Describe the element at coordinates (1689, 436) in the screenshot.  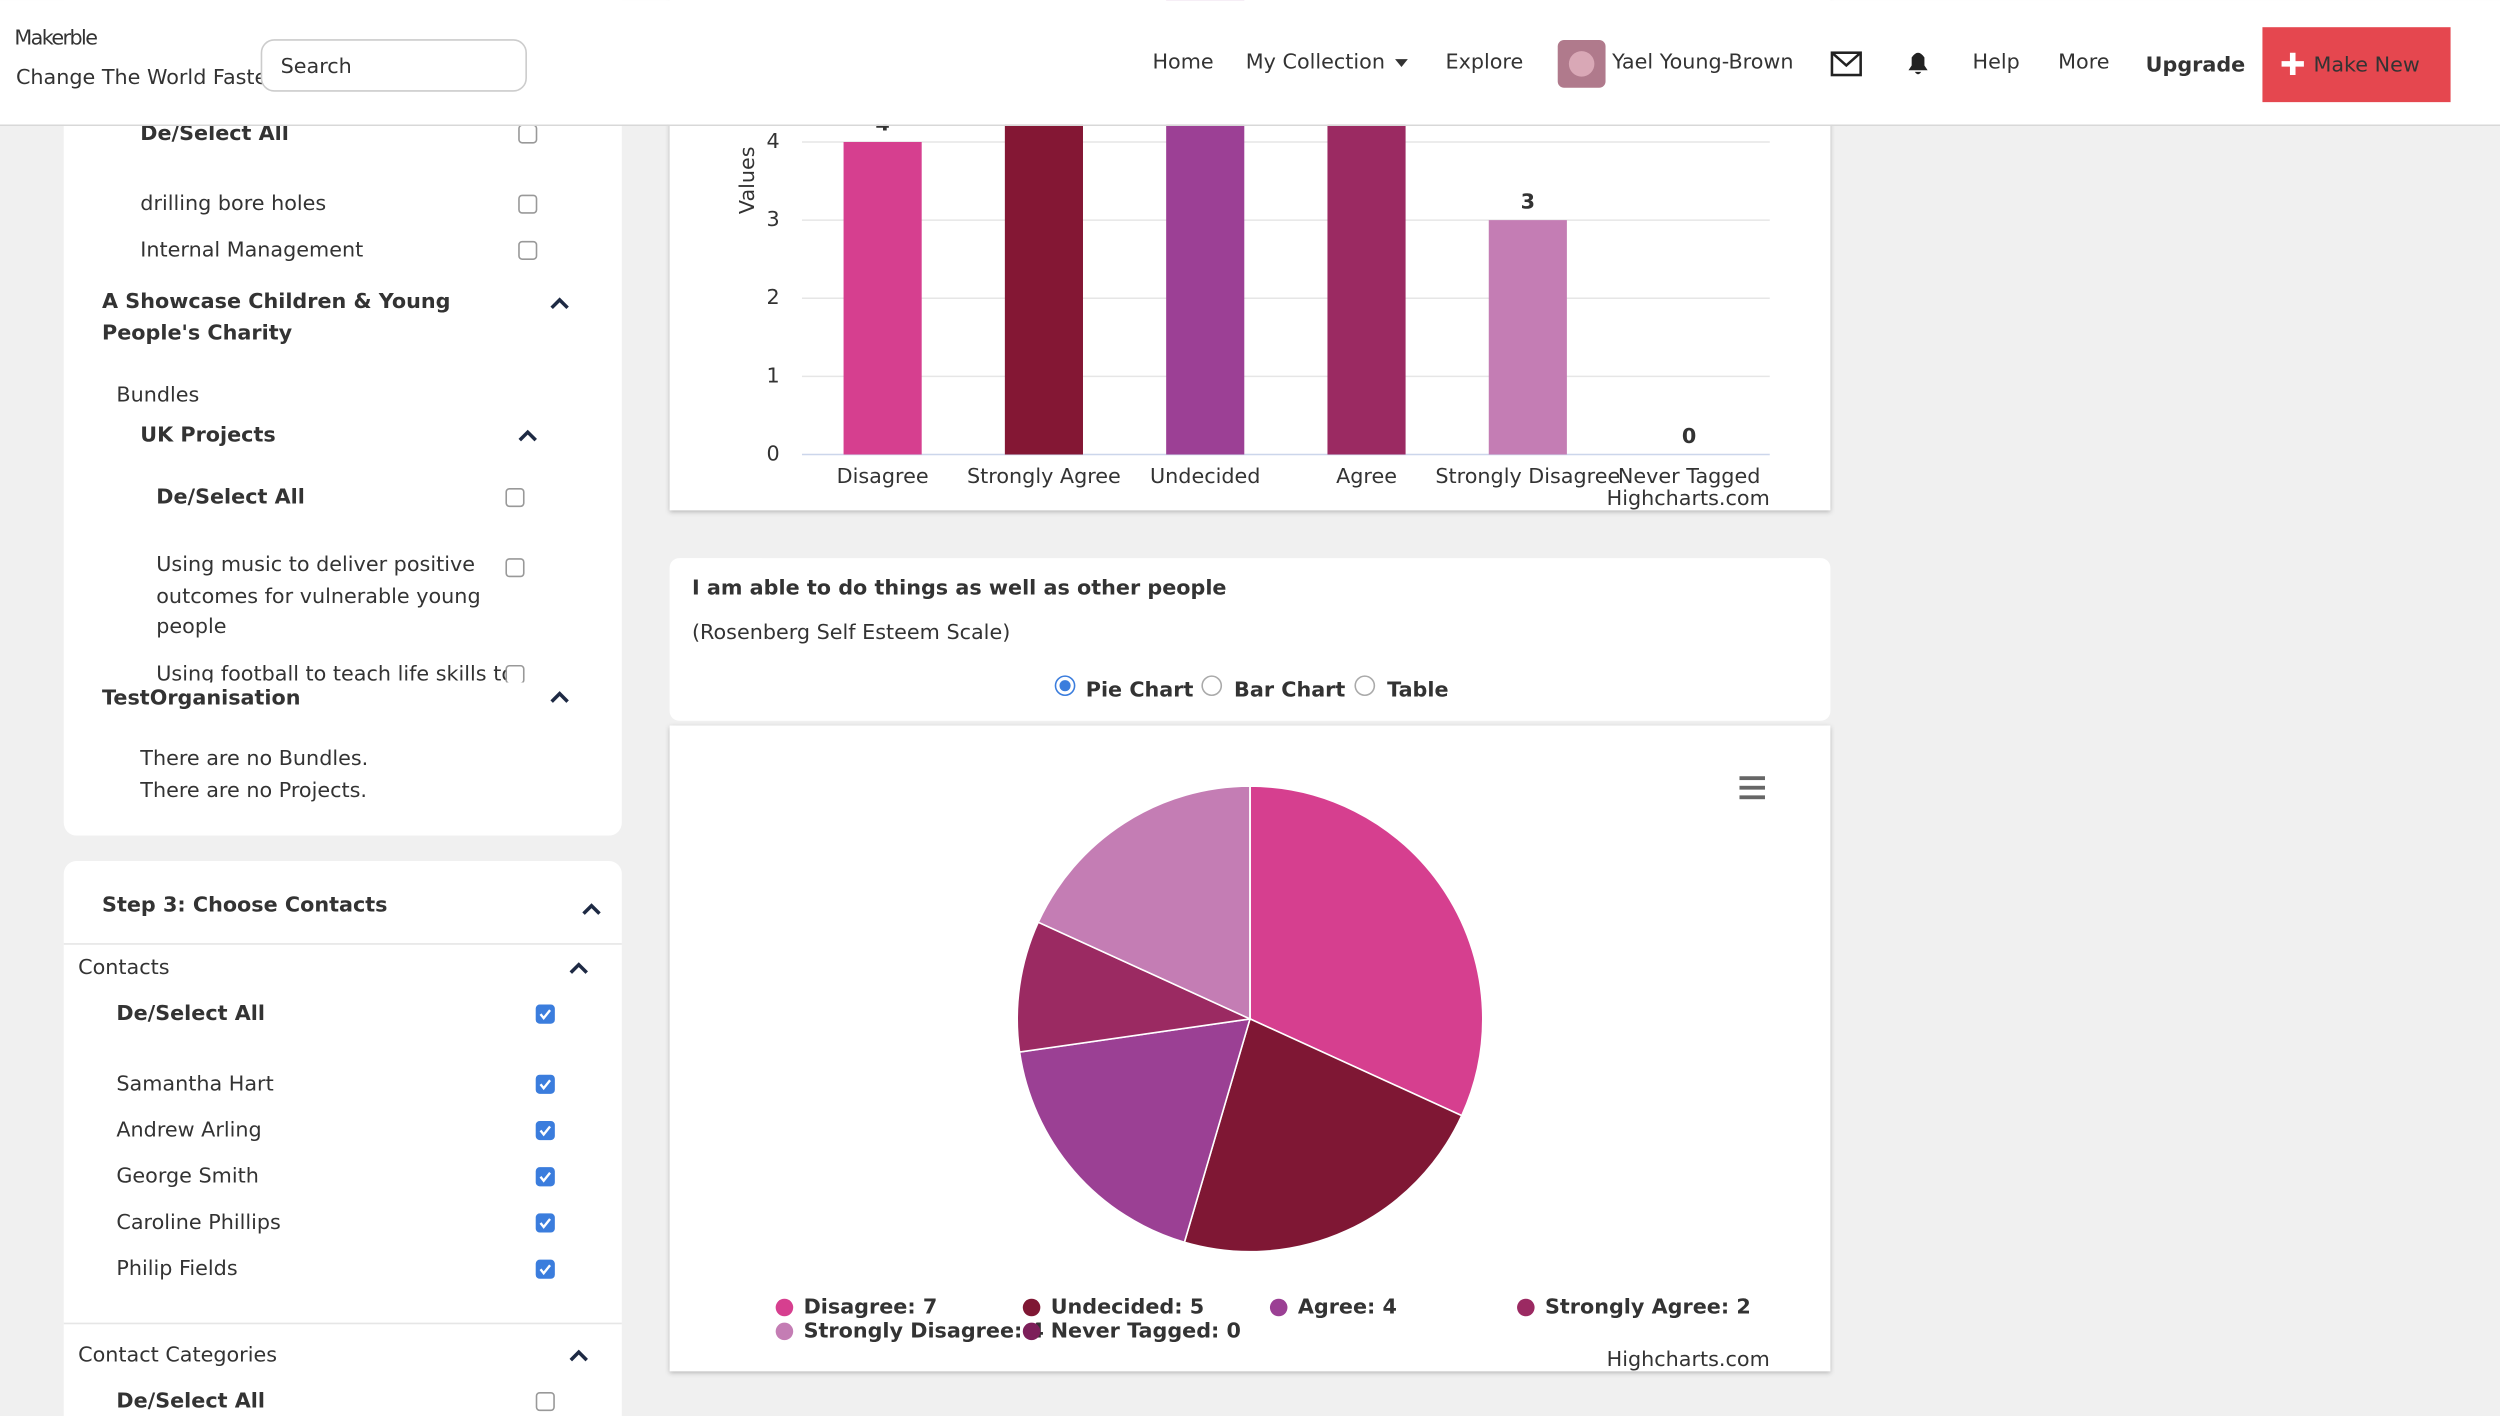
I see `data-label: 0` at that location.